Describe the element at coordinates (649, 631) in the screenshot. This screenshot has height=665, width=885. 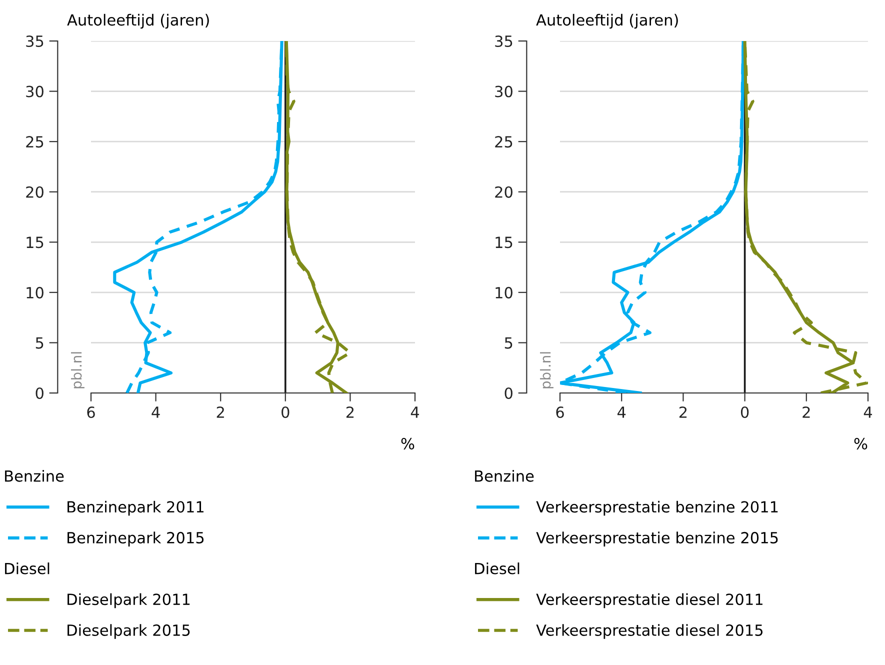
I see `legend-label: Verkeersprestatie diesel 2015` at that location.